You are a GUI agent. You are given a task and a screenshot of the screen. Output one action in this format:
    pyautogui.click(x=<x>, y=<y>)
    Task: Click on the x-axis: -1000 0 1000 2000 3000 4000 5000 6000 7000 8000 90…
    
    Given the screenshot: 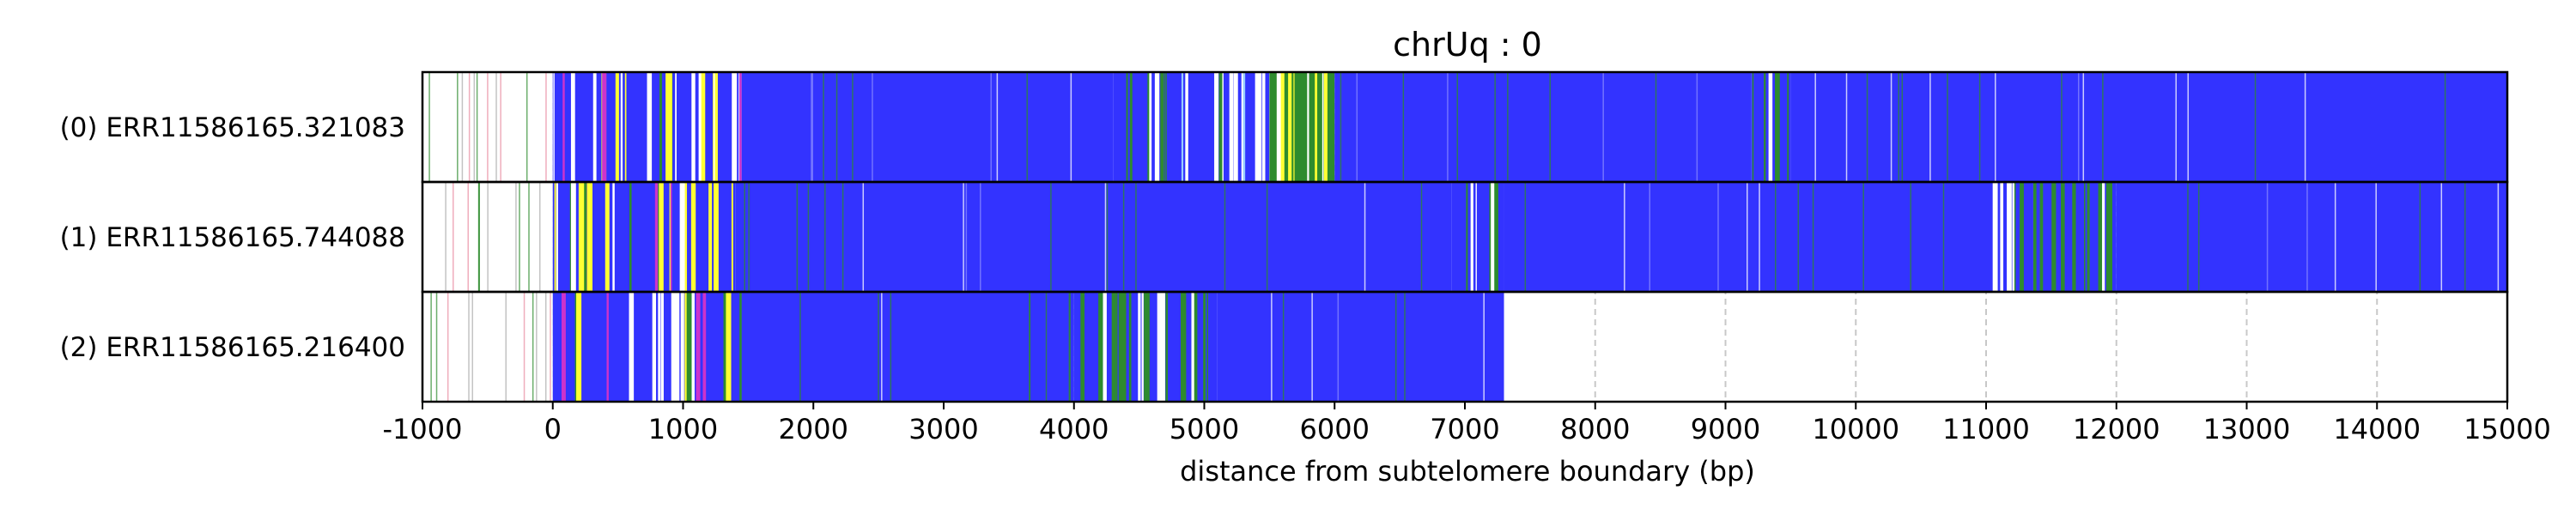 What is the action you would take?
    pyautogui.click(x=1467, y=423)
    